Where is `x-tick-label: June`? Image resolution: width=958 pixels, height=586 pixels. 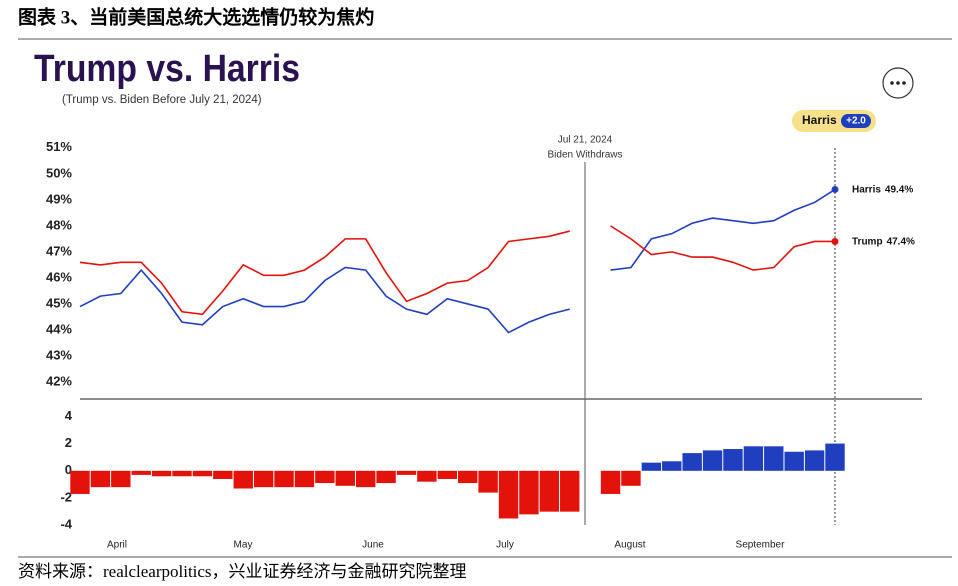 x-tick-label: June is located at coordinates (373, 545).